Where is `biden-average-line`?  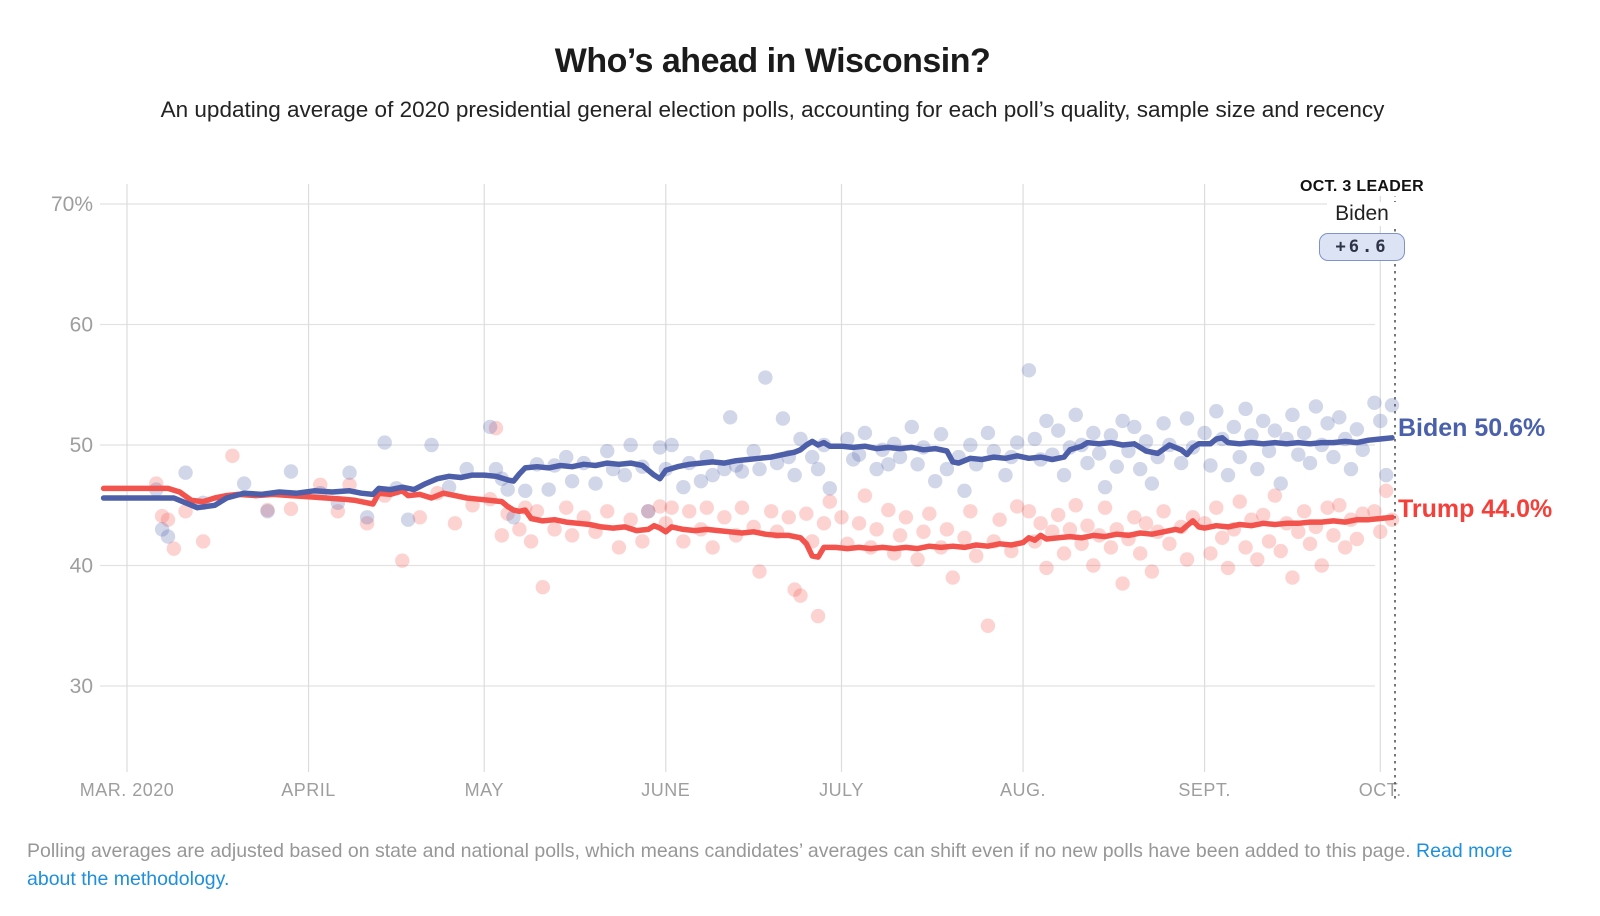
biden-average-line is located at coordinates (747, 473).